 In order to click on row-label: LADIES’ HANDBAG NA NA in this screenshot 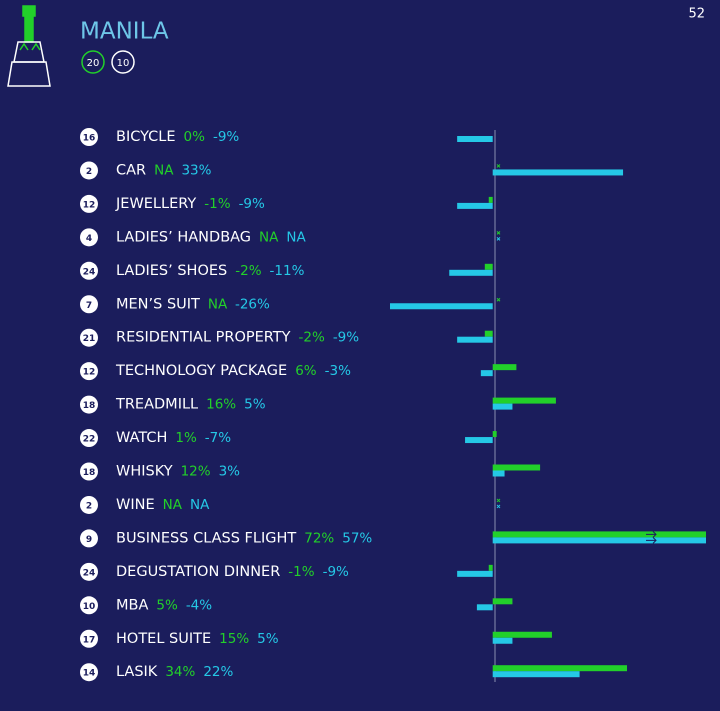, I will do `click(211, 237)`.